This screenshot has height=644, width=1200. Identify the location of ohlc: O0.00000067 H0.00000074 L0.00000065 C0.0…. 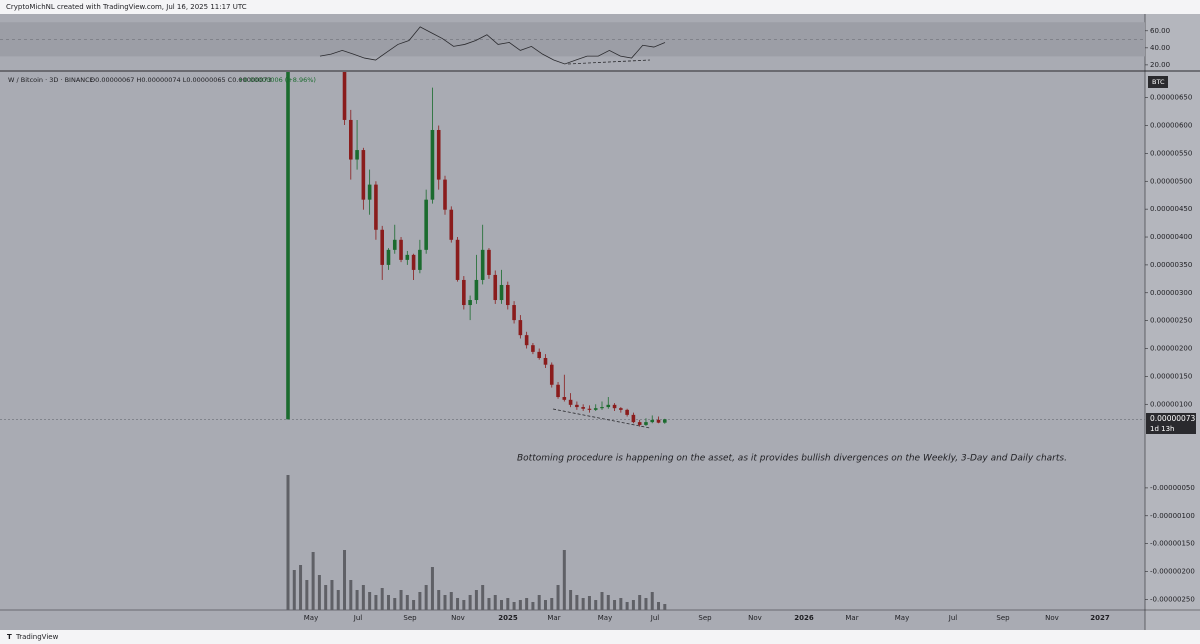
(181, 80).